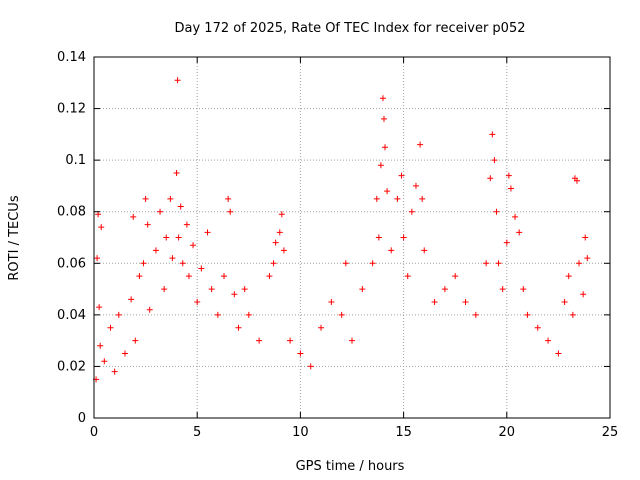 This screenshot has height=480, width=640. Describe the element at coordinates (610, 432) in the screenshot. I see `x-tick-label: 25` at that location.